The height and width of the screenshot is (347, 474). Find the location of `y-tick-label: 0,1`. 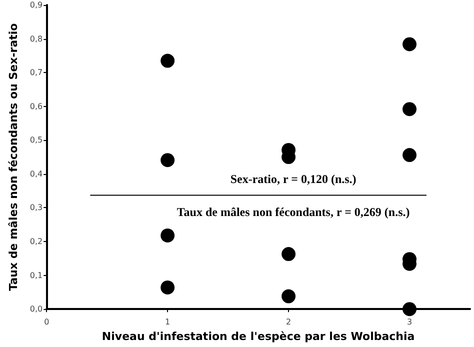

y-tick-label: 0,1 is located at coordinates (36, 275).